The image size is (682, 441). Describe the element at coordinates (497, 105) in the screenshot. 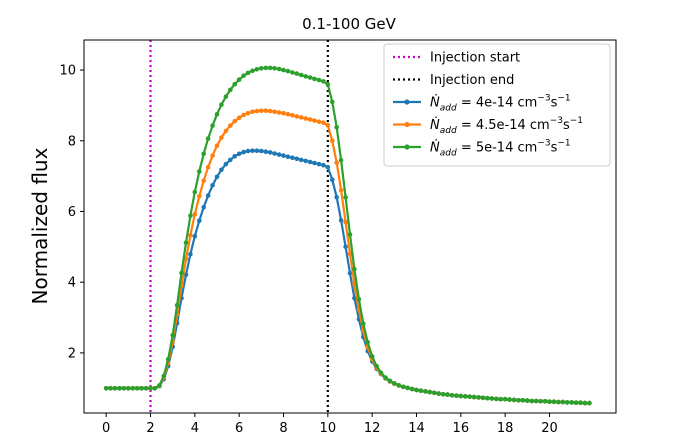

I see `legend-box` at that location.